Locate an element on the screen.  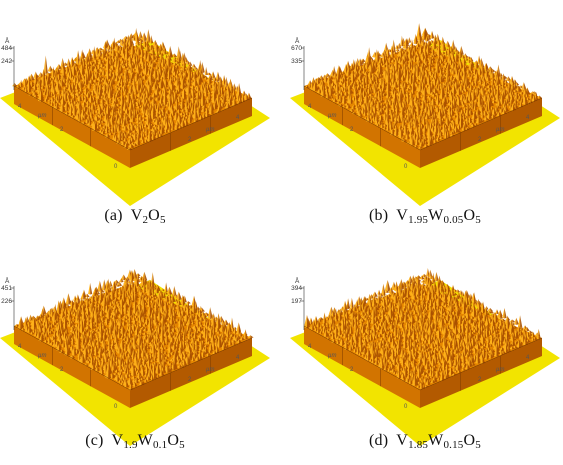
panel-label: (b) is located at coordinates (379, 215).